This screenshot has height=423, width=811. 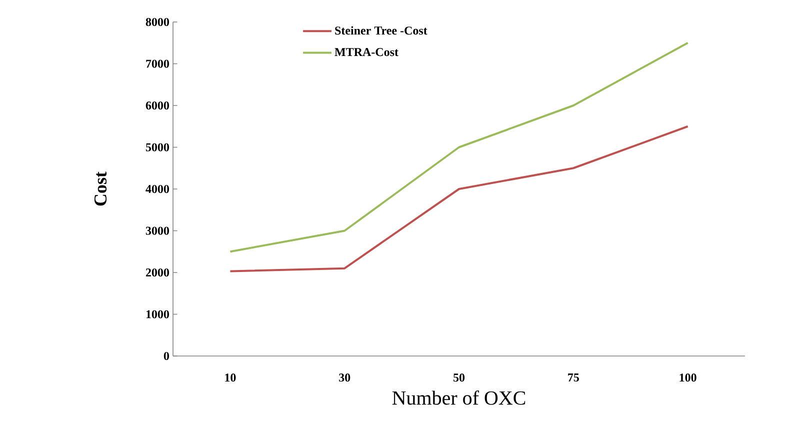 I want to click on x-tick-label: 50, so click(x=459, y=378).